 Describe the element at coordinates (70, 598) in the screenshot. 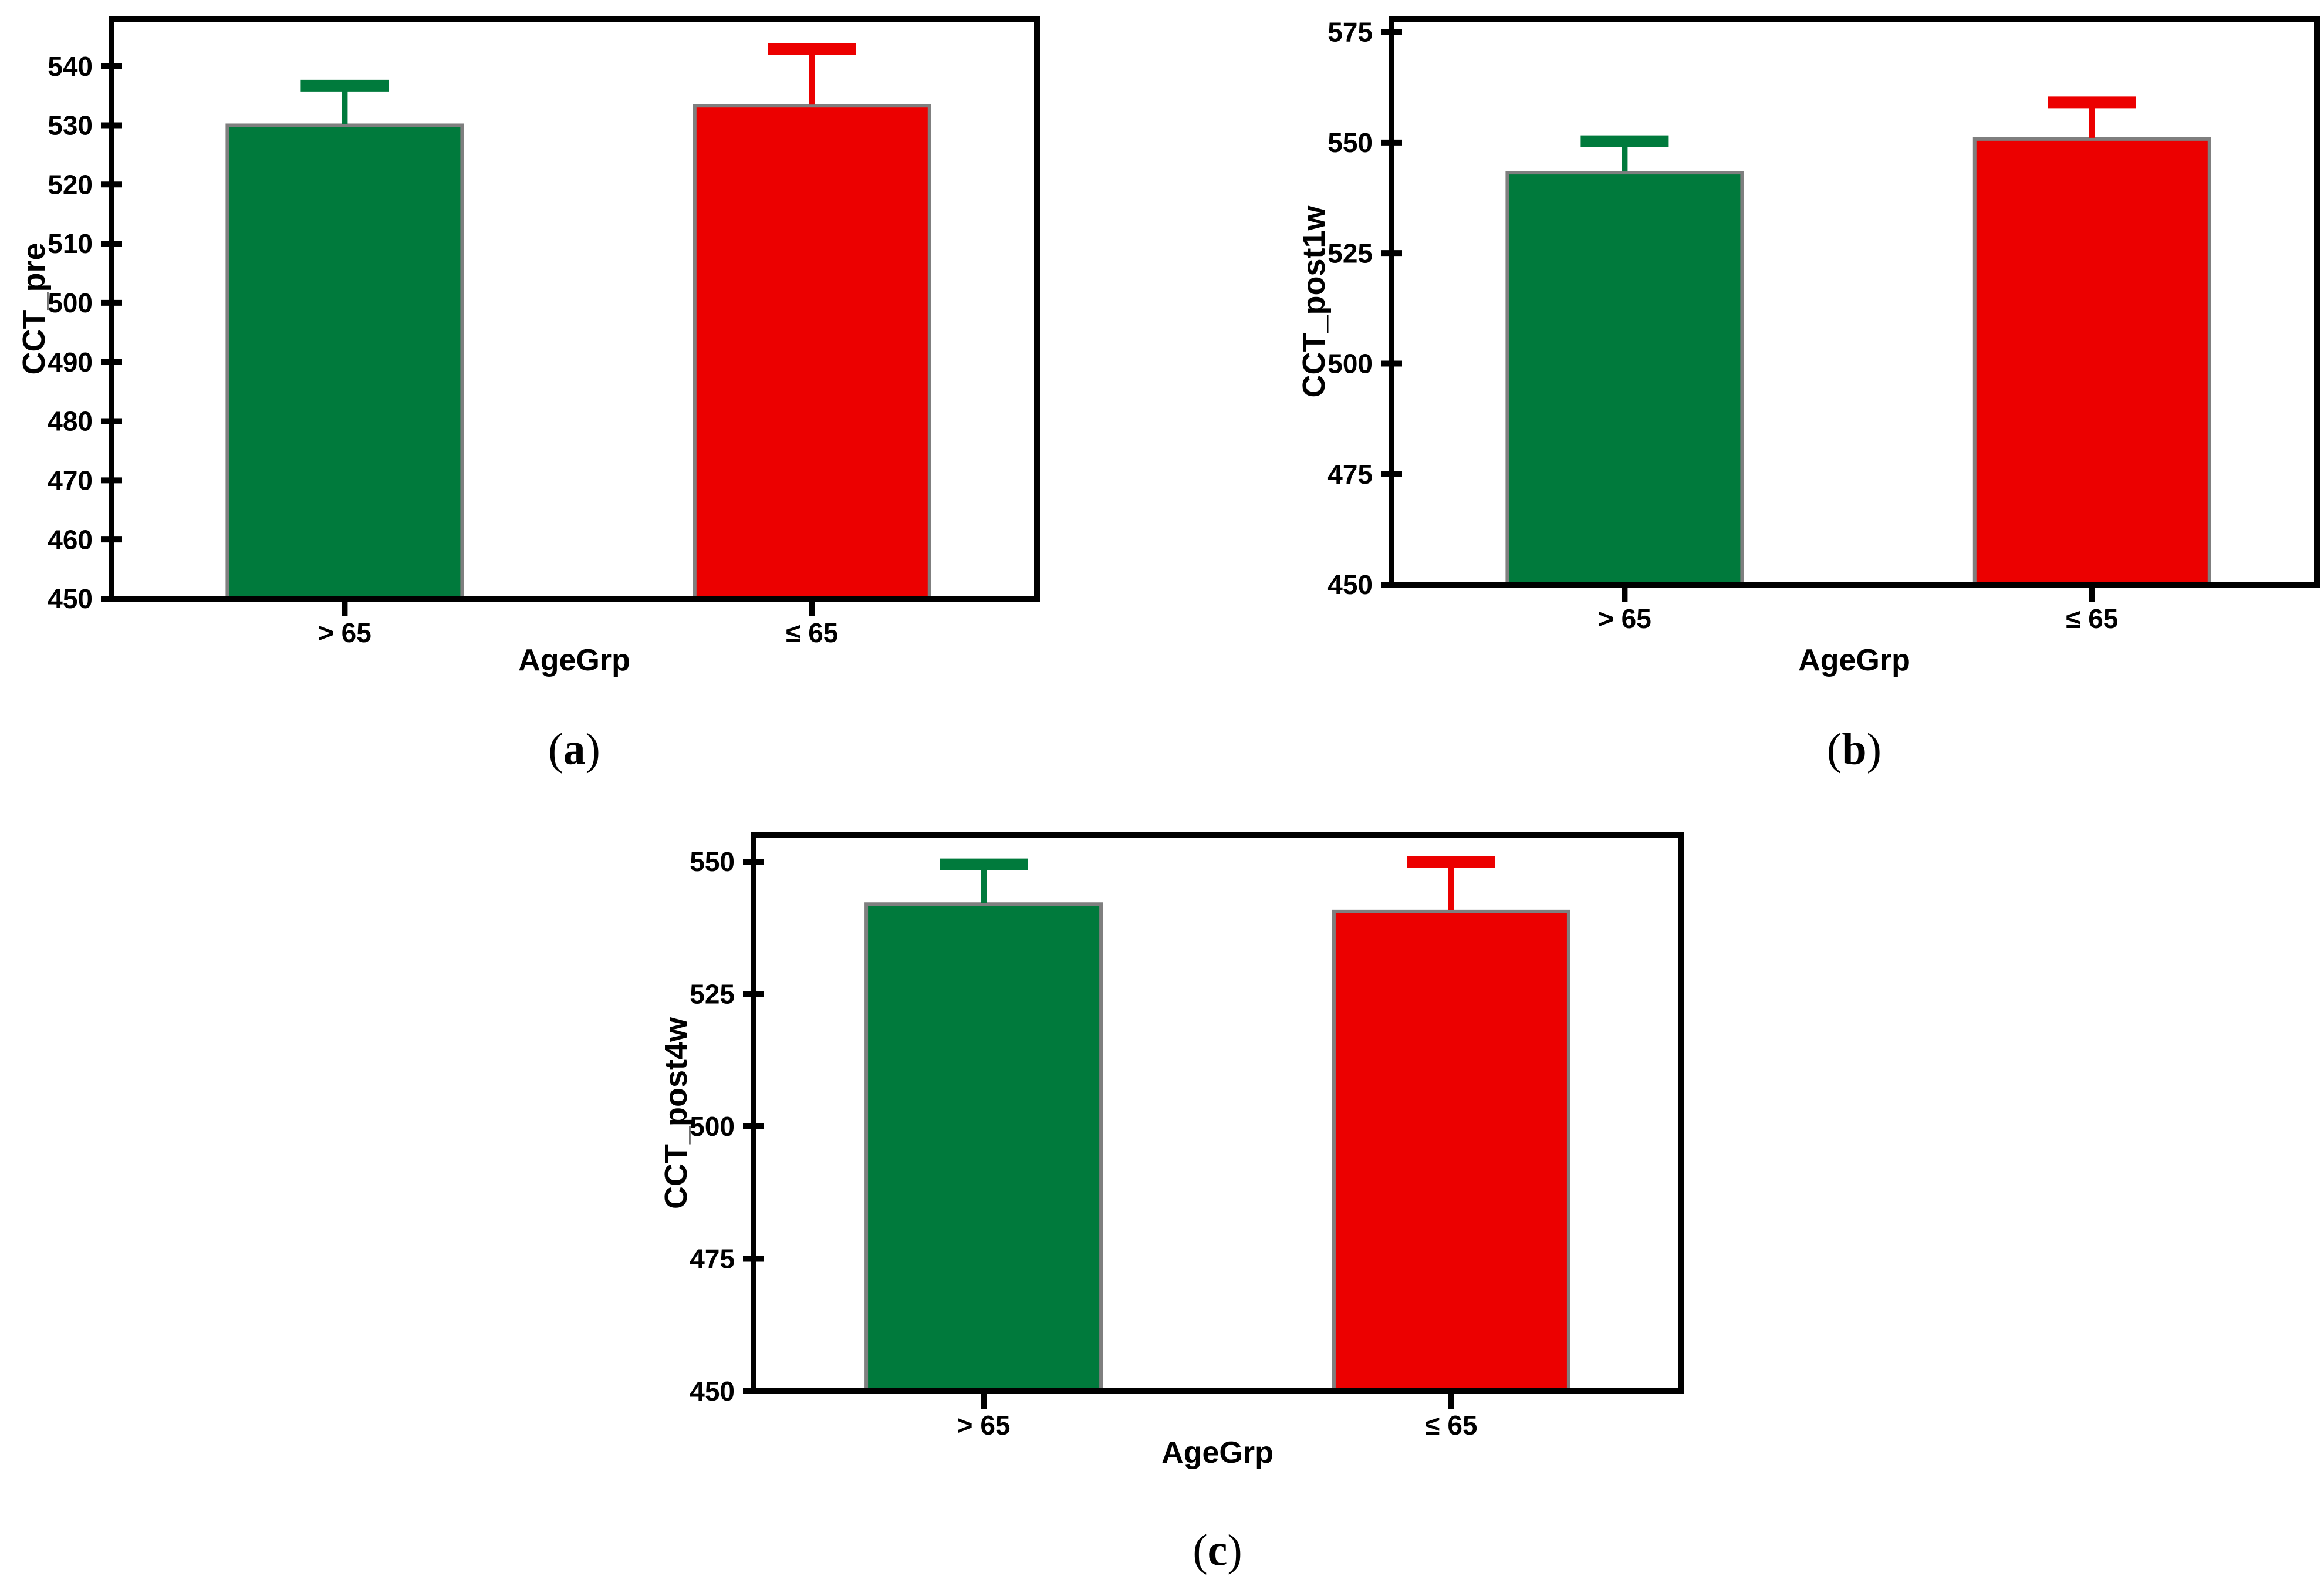

I see `panel-a-ytick-label-450: 450` at that location.